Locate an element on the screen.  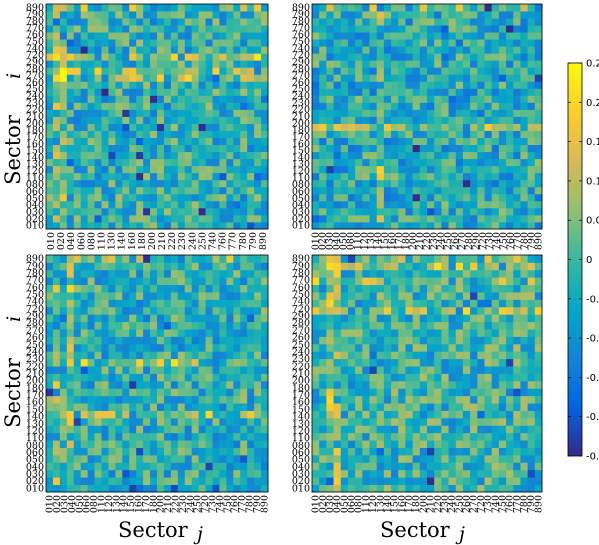
x-tick-label: 020 is located at coordinates (61, 241).